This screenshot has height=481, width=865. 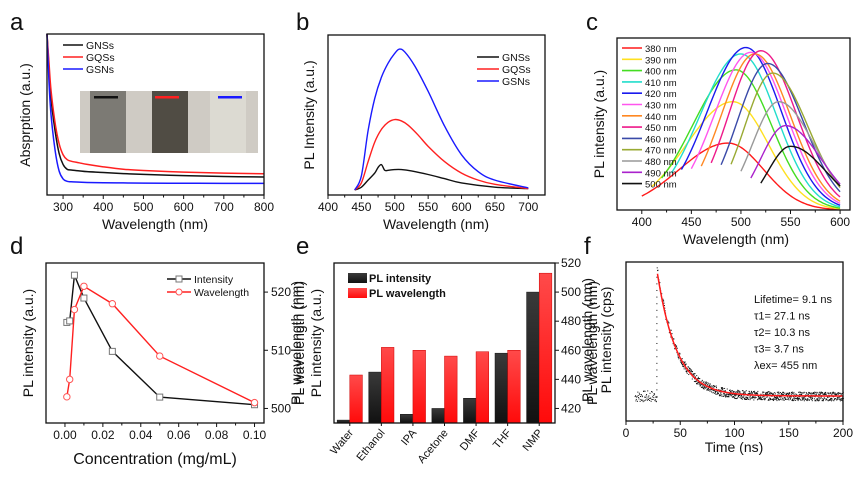 What do you see at coordinates (795, 154) in the screenshot?
I see `series-line-490-nm` at bounding box center [795, 154].